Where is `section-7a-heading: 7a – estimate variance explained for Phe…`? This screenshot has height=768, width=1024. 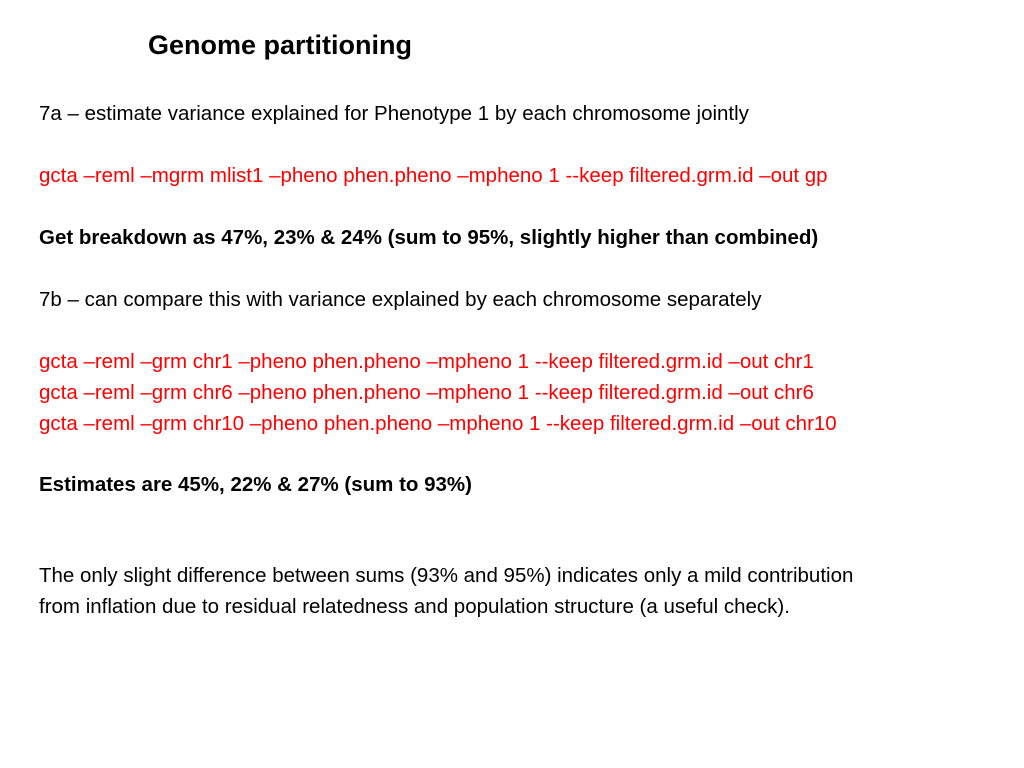
section-7a-heading: 7a – estimate variance explained for Phe… is located at coordinates (394, 113).